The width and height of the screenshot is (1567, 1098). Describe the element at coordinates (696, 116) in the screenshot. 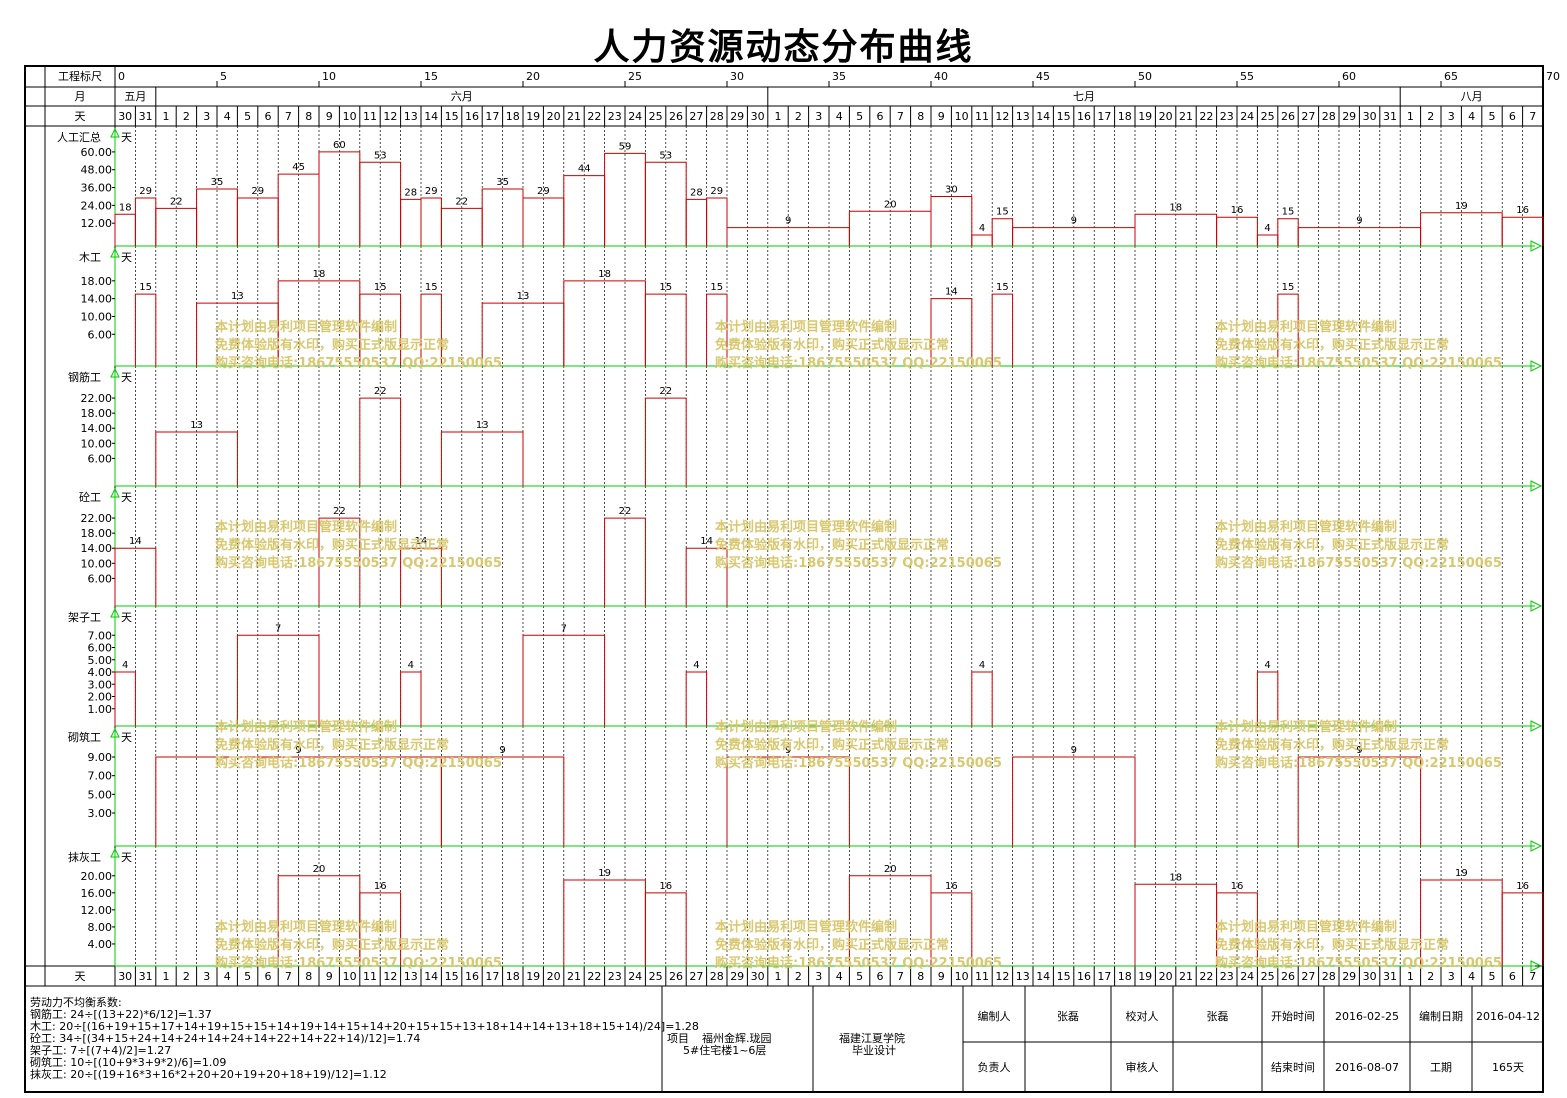

I see `day-cell: 27` at that location.